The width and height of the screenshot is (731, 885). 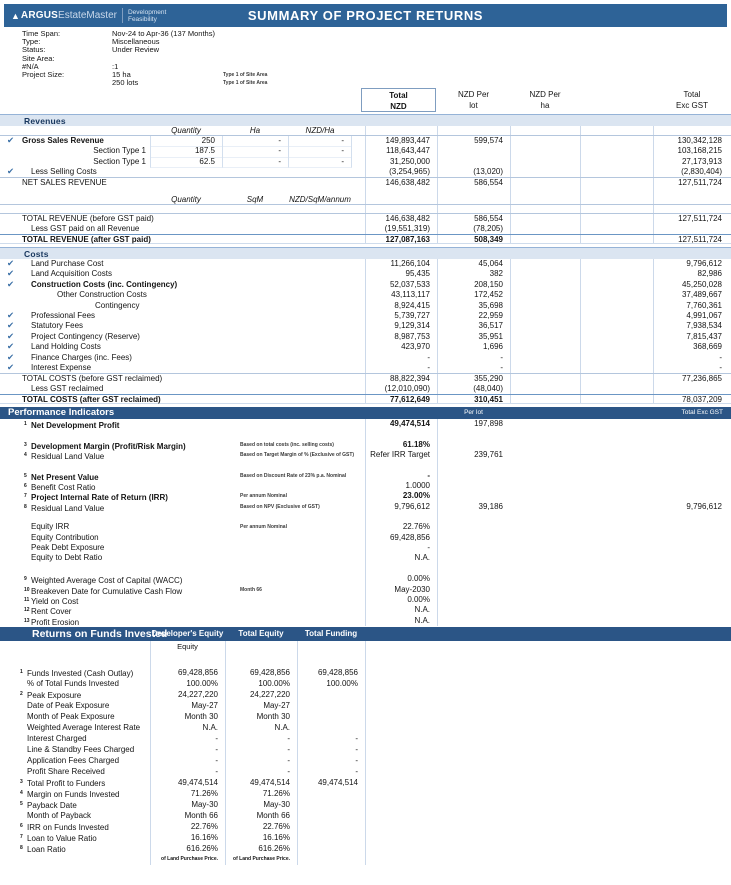 What do you see at coordinates (75, 749) in the screenshot?
I see `row-label: Line & Standby Fees Charged` at bounding box center [75, 749].